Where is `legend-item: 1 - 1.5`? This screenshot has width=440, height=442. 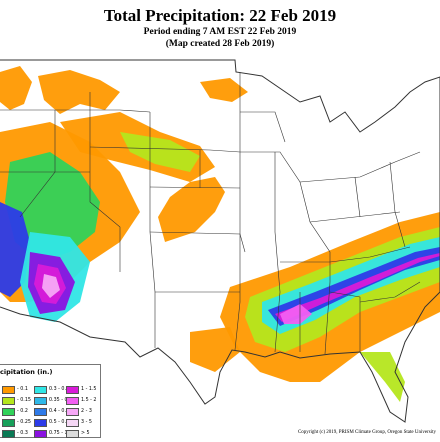
legend-item: 1 - 1.5 is located at coordinates (81, 386).